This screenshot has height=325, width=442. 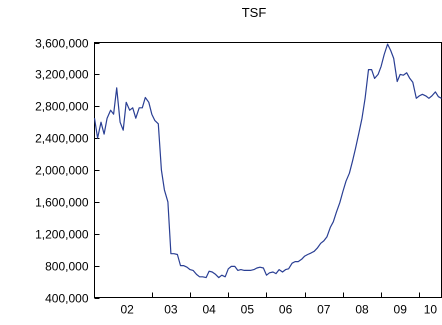 What do you see at coordinates (286, 310) in the screenshot?
I see `x-tick-label: 06` at bounding box center [286, 310].